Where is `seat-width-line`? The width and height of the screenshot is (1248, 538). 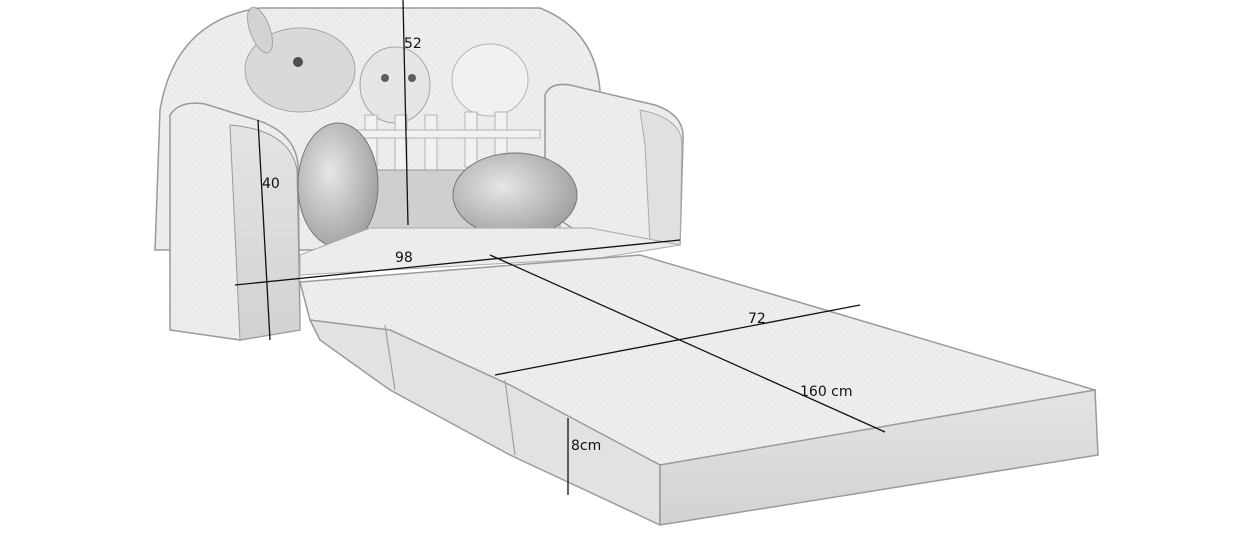
seat-width-line is located at coordinates (457, 262).